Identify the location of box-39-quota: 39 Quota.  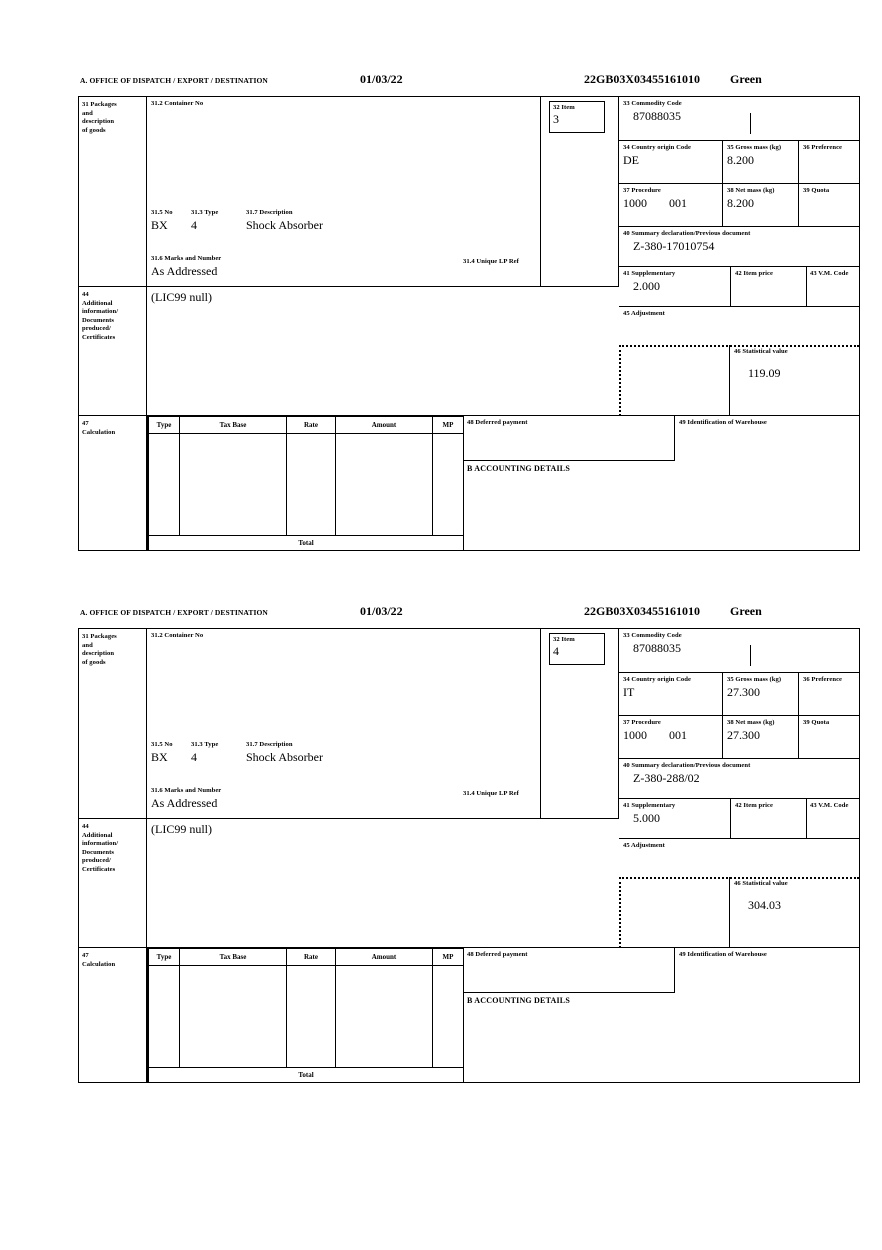
(829, 737).